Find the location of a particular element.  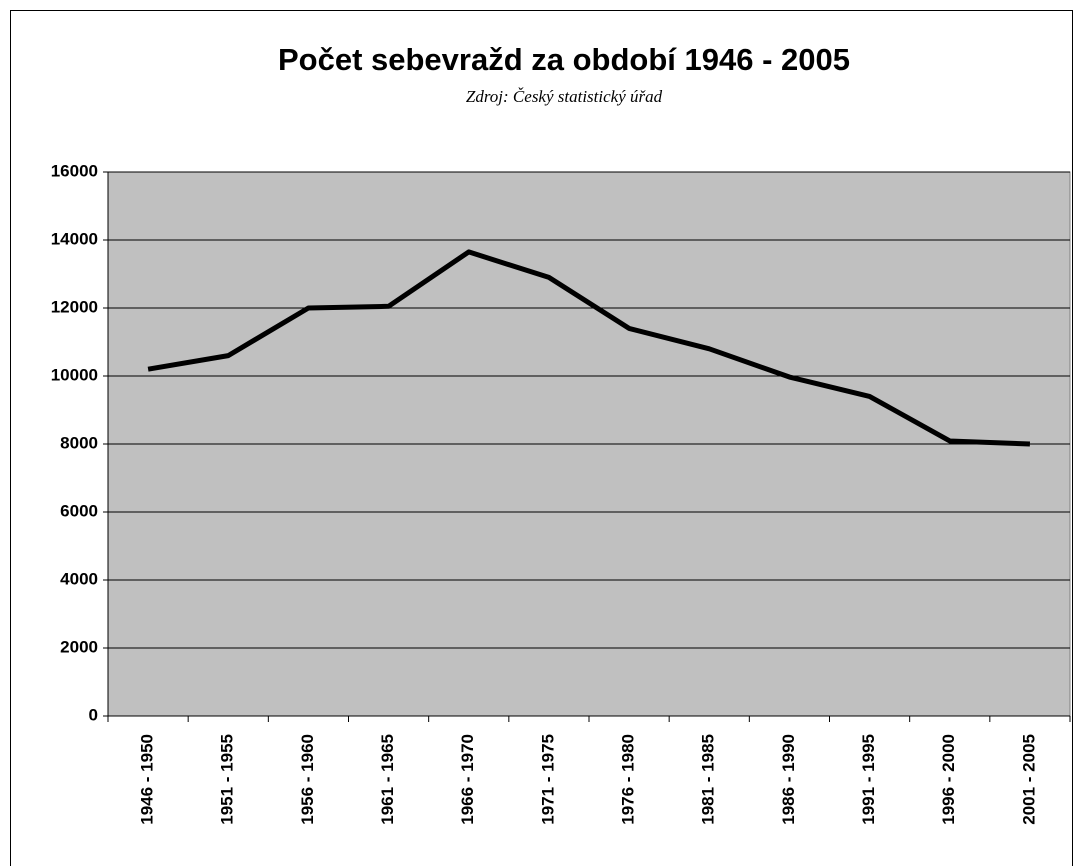

x-tick-label: 1956 - 1960 is located at coordinates (307, 779).